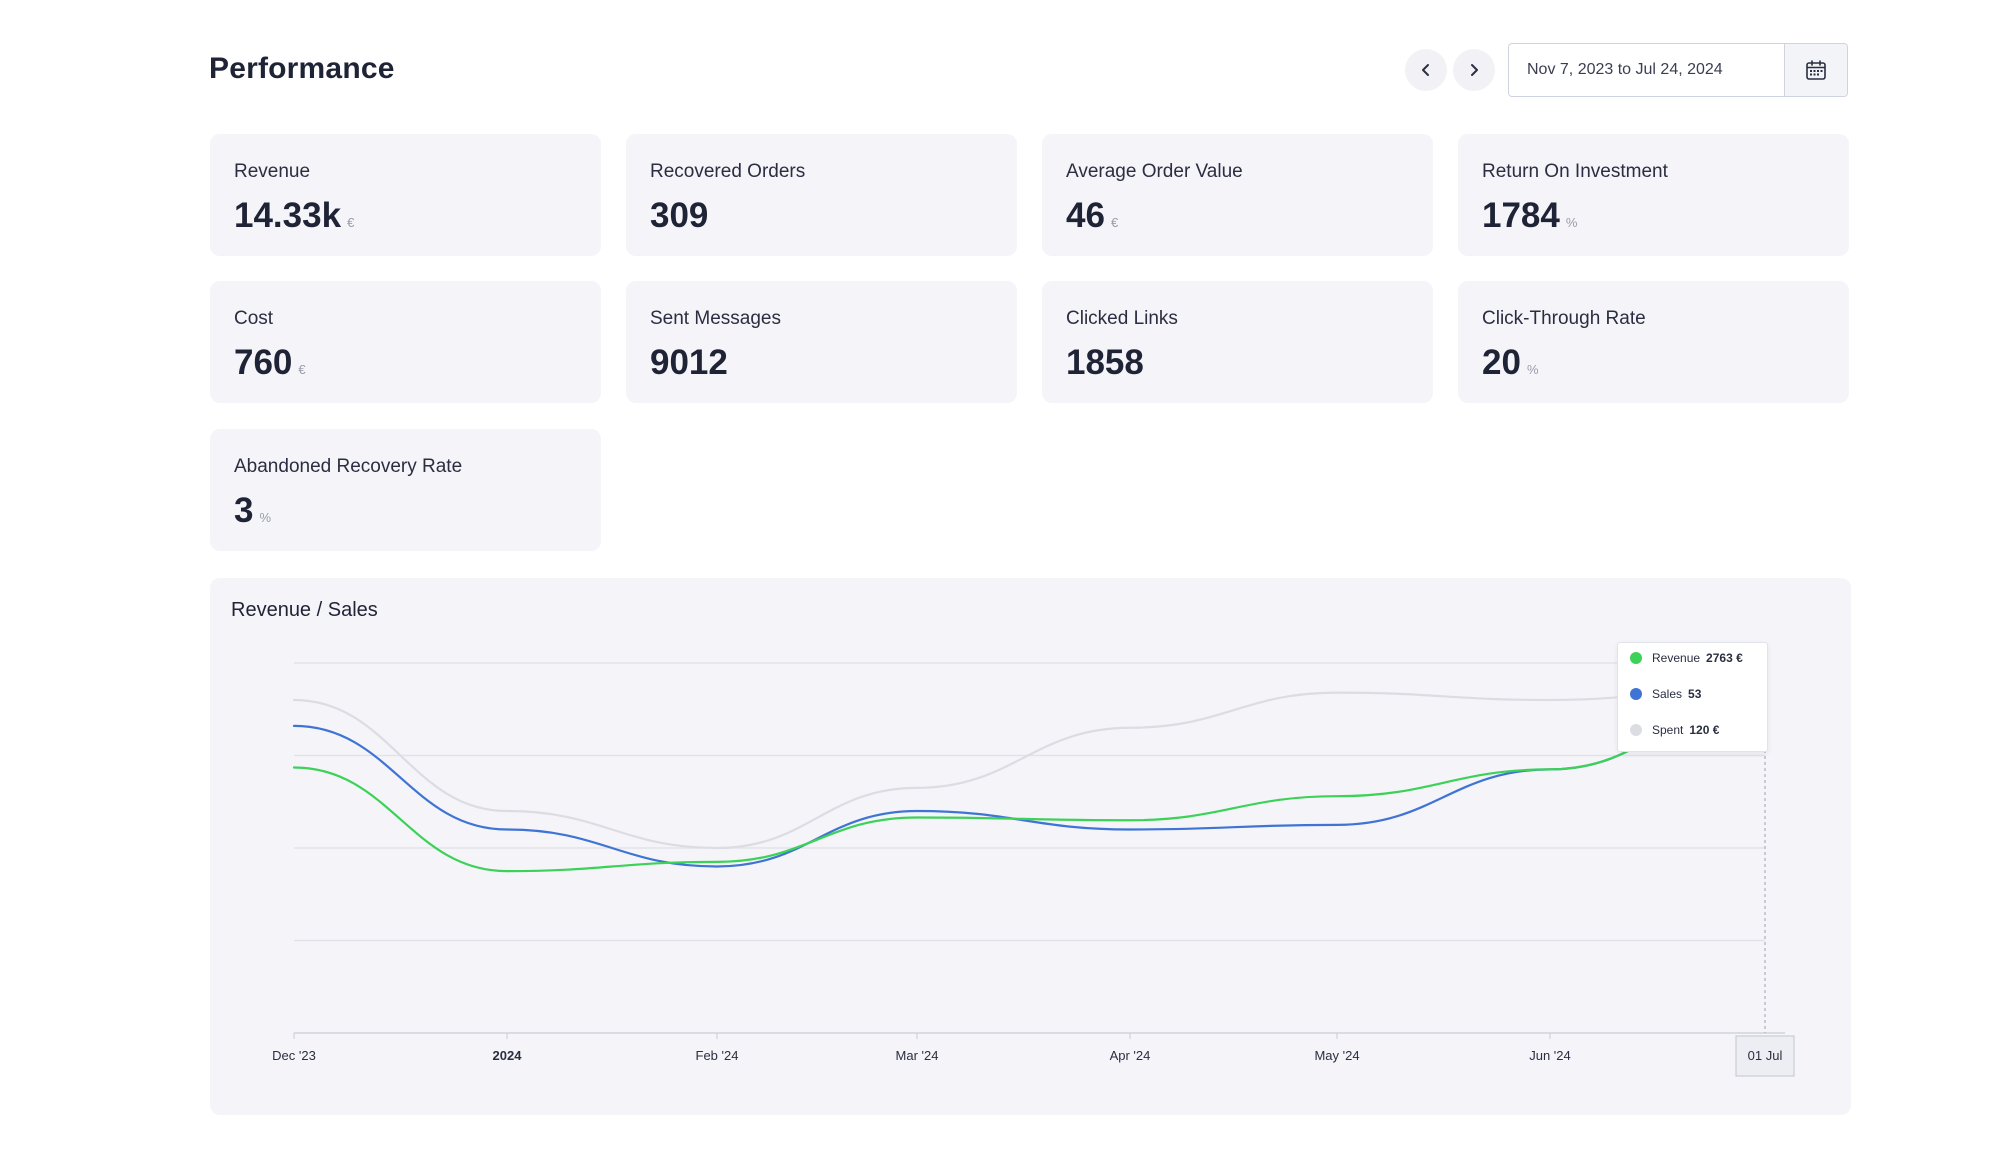 The image size is (2001, 1168). Describe the element at coordinates (244, 510) in the screenshot. I see `metric-value: 3` at that location.